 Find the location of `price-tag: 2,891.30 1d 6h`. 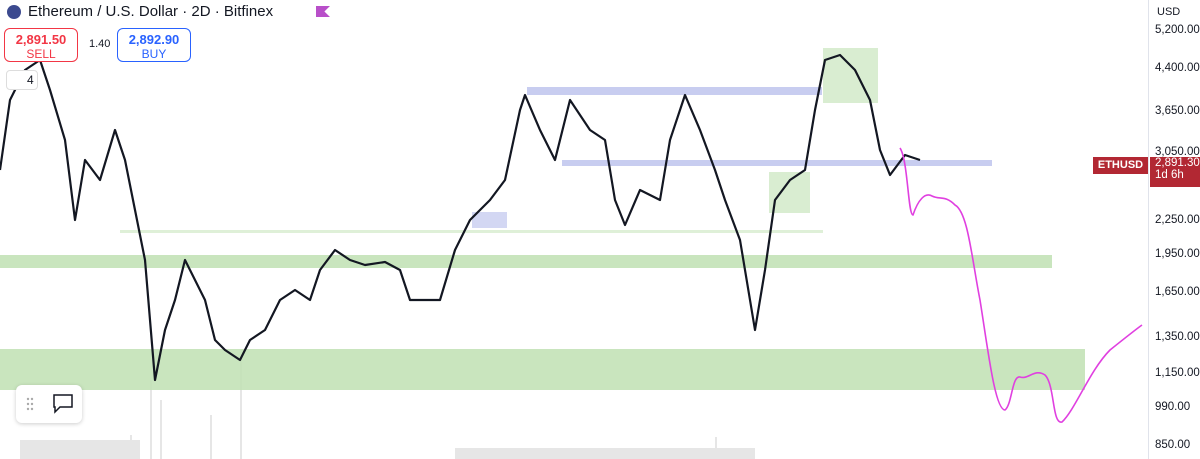

price-tag: 2,891.30 1d 6h is located at coordinates (1175, 172).